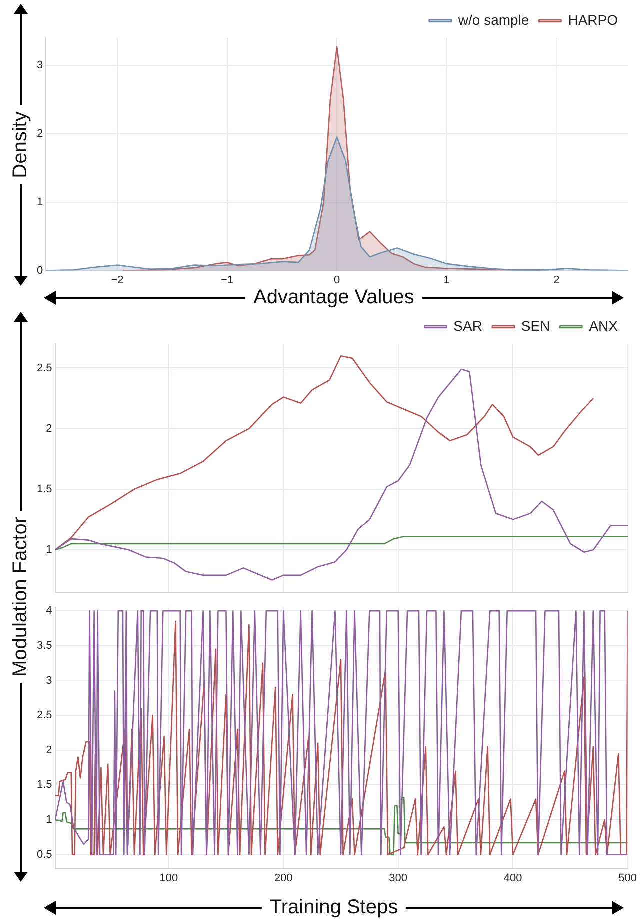 Image resolution: width=640 pixels, height=924 pixels. What do you see at coordinates (44, 854) in the screenshot?
I see `y-tick-label: 0.5` at bounding box center [44, 854].